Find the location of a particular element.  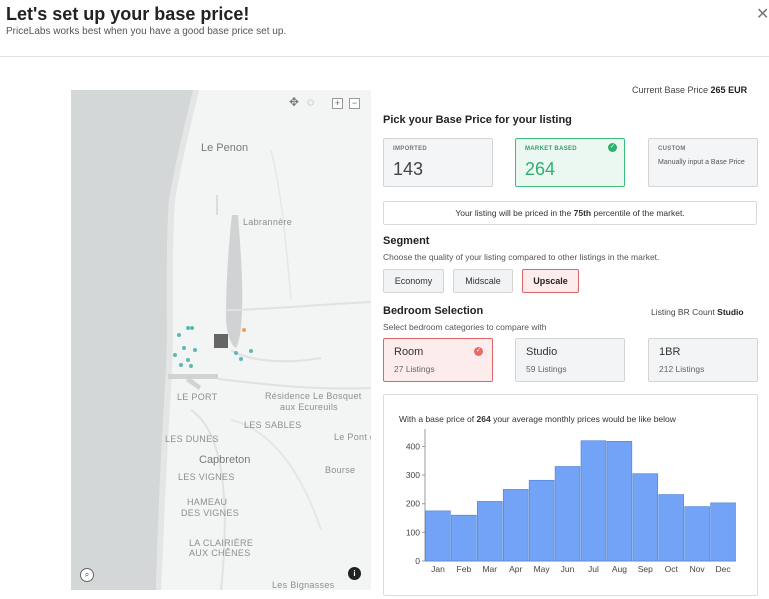

current-base-price: Current Base Price 265 EUR is located at coordinates (689, 90).